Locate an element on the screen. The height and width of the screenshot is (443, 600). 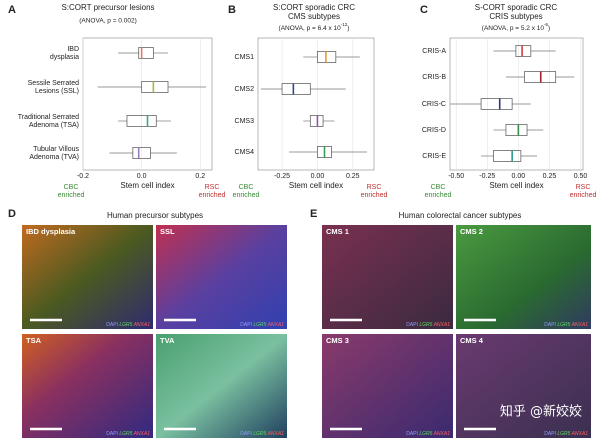
image-label: CMS 4 is located at coordinates (472, 340).